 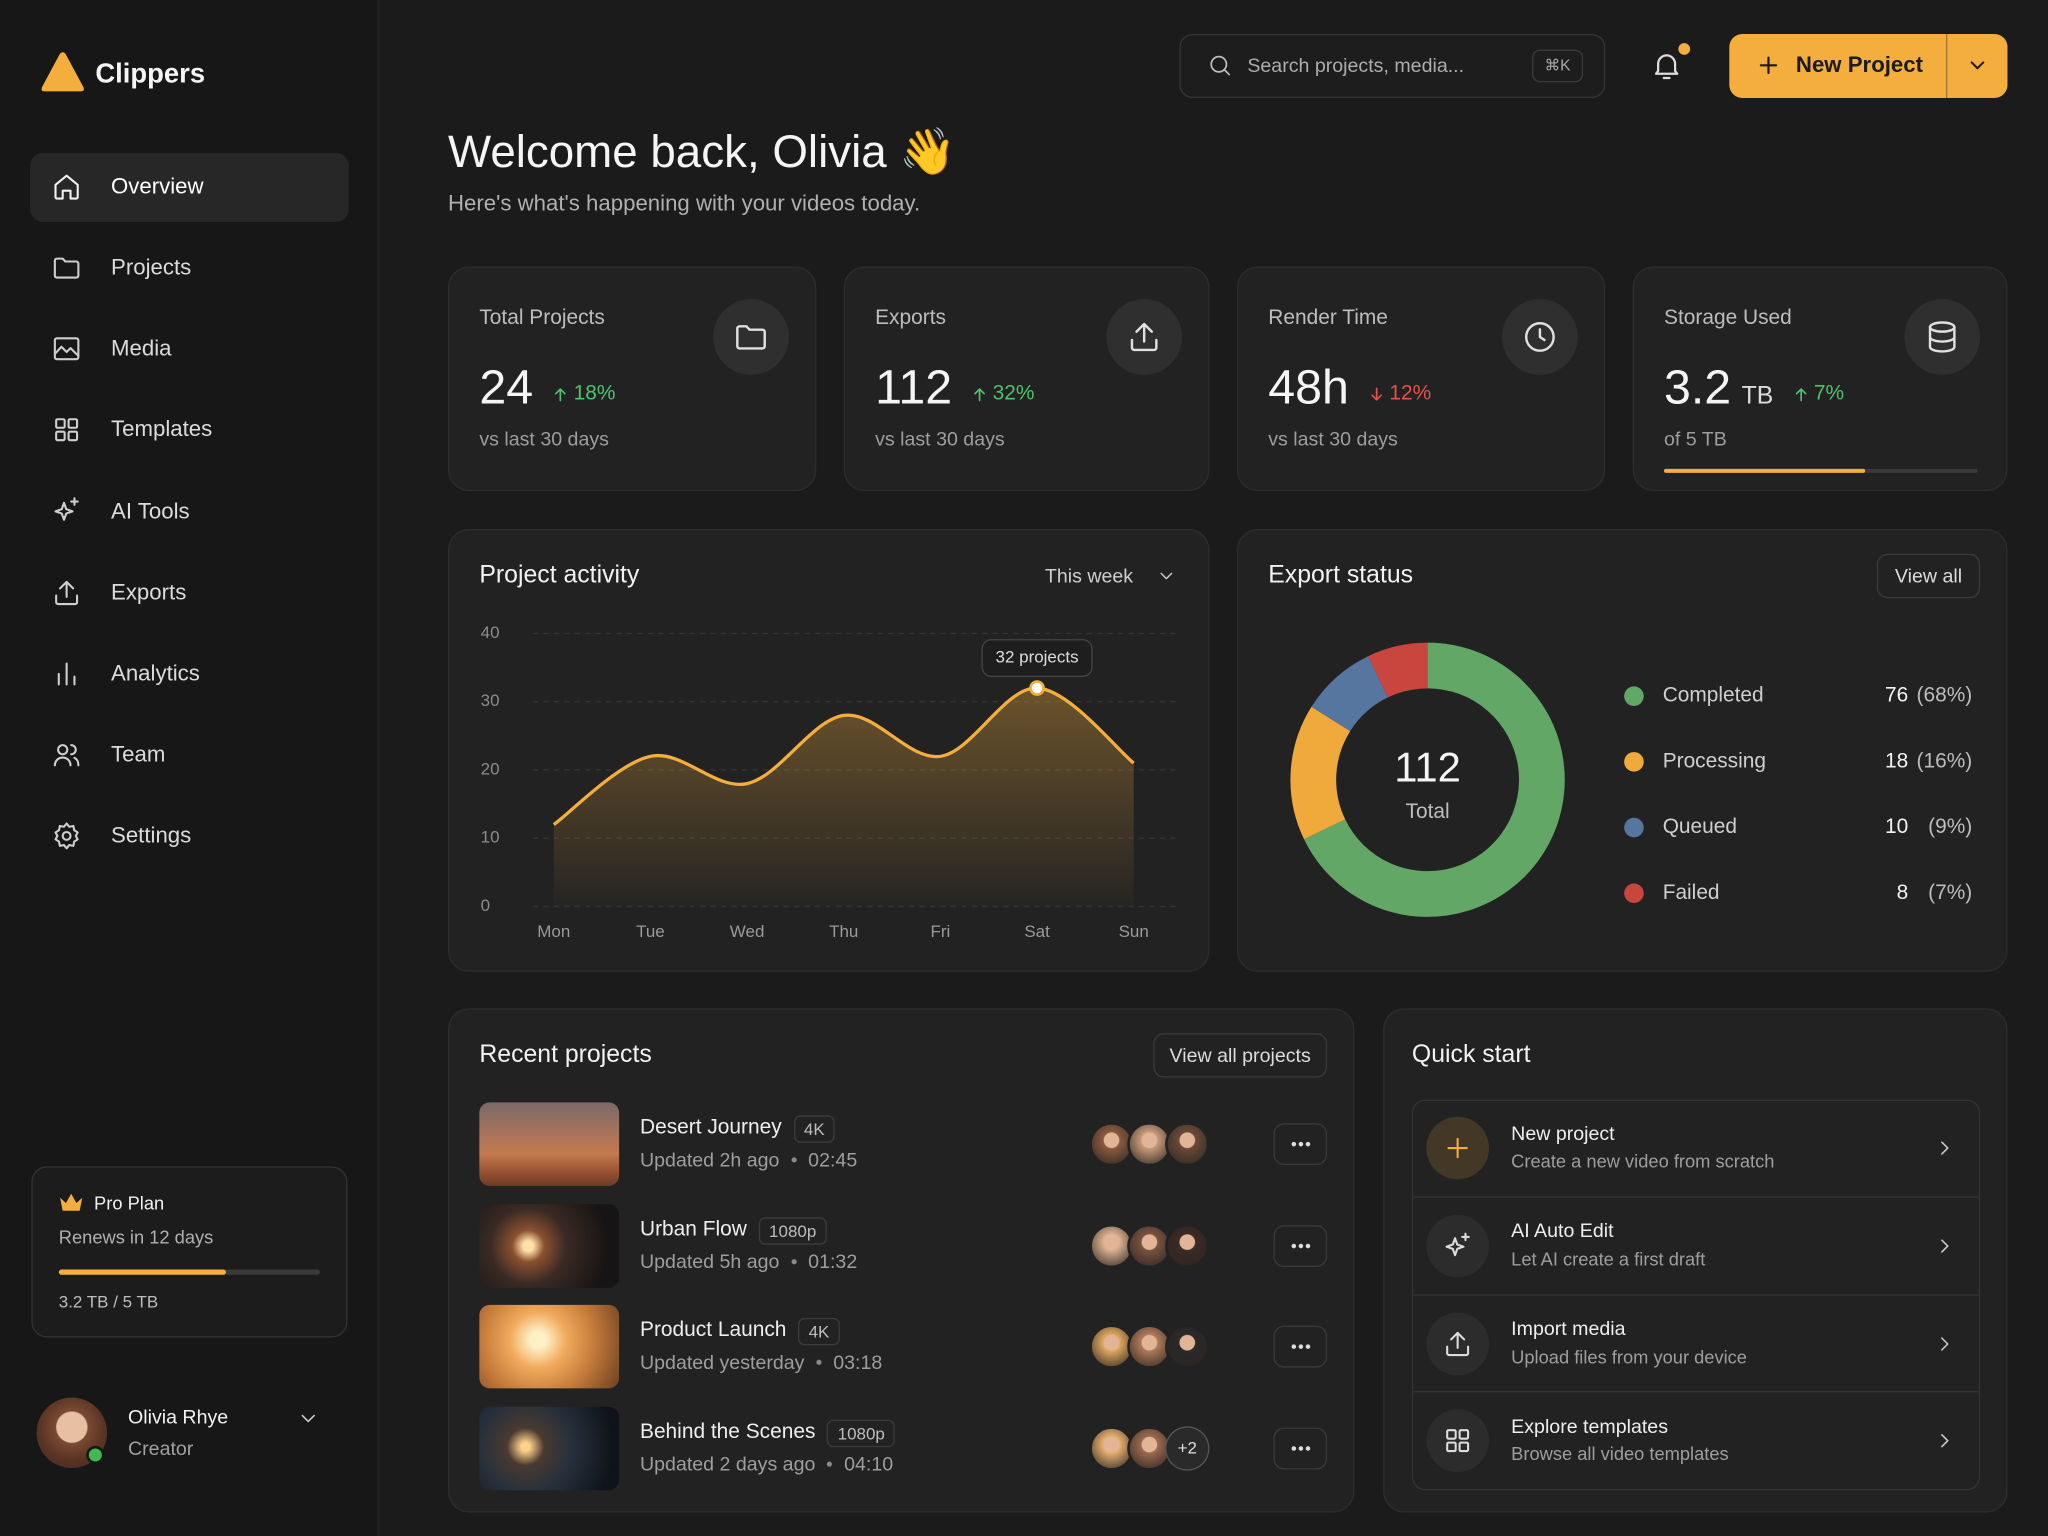 What do you see at coordinates (833, 1261) in the screenshot?
I see `project-duration: 01:32` at bounding box center [833, 1261].